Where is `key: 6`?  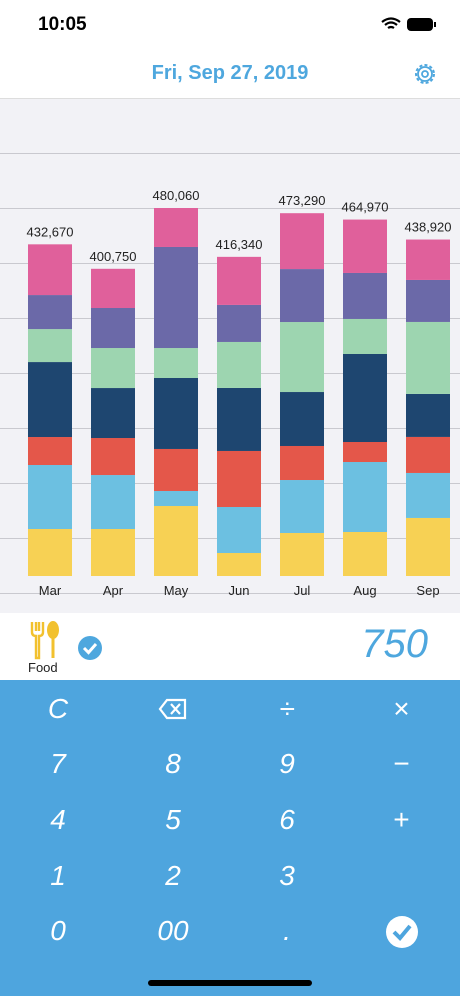
key: 6 is located at coordinates (287, 819).